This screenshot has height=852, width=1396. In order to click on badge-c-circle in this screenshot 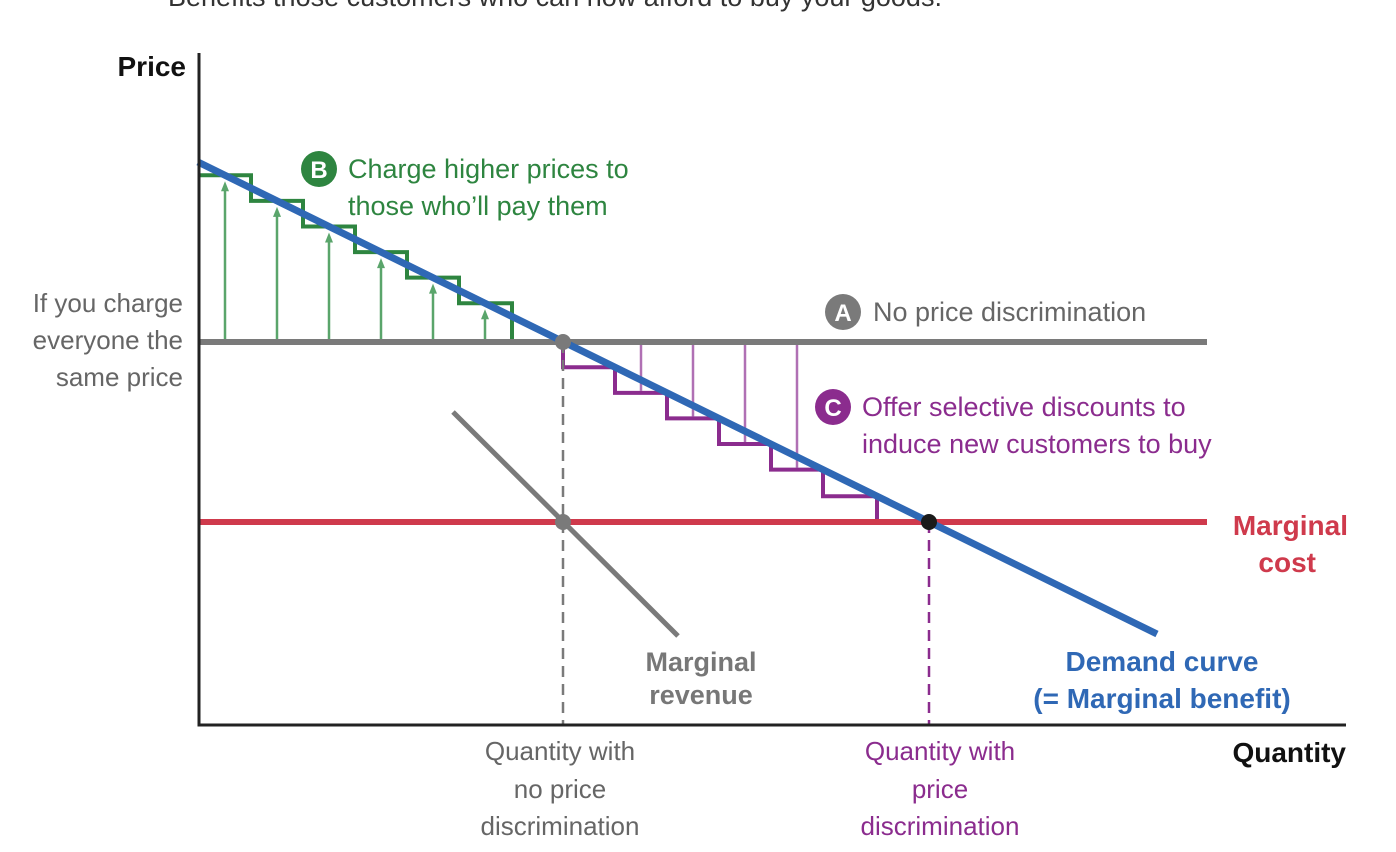, I will do `click(833, 407)`.